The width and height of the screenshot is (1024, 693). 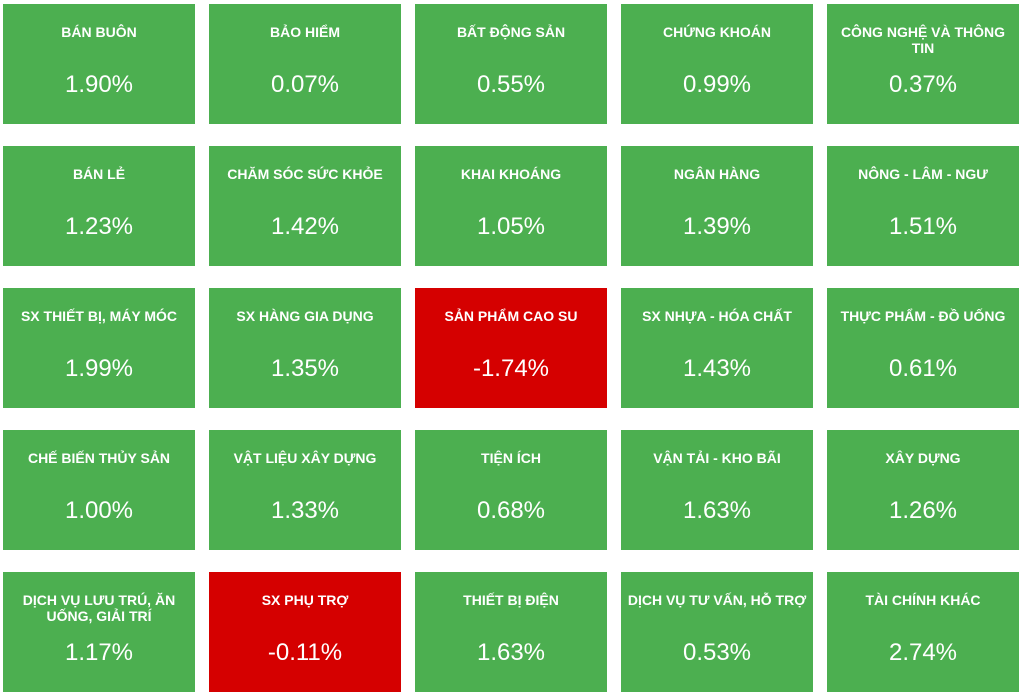 I want to click on sector-change: -0.11%, so click(x=305, y=652).